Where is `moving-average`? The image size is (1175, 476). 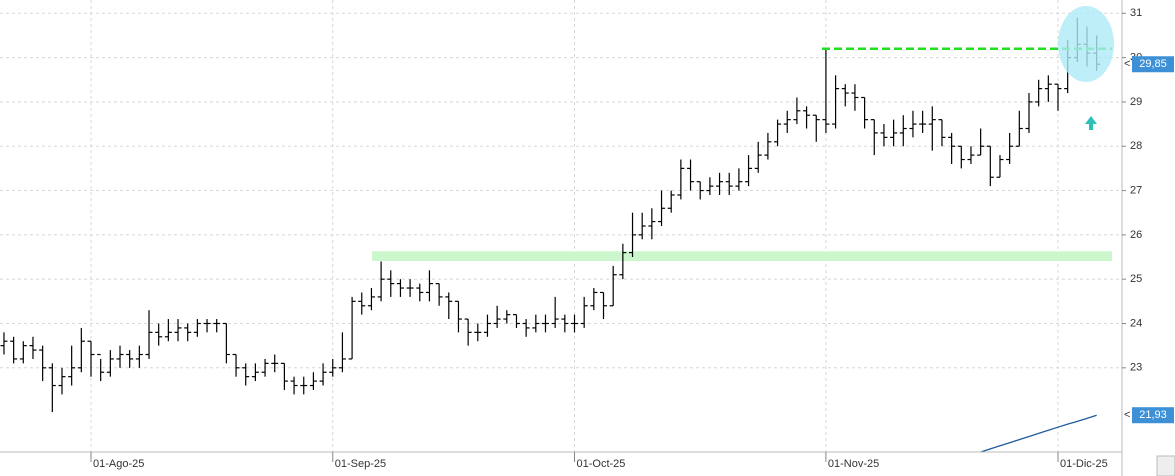 moving-average is located at coordinates (1038, 433).